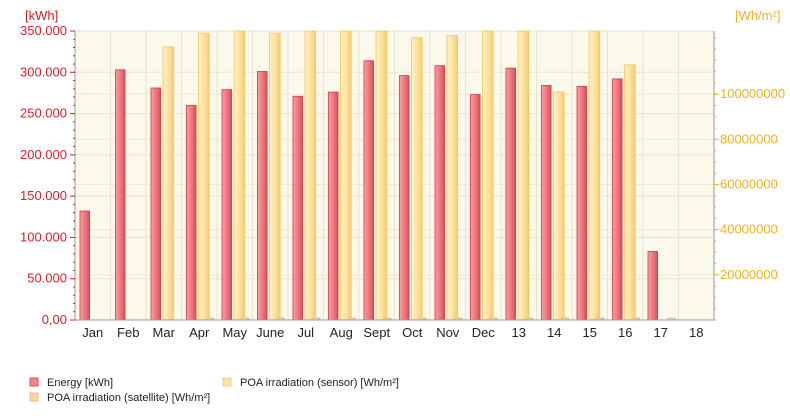  Describe the element at coordinates (484, 332) in the screenshot. I see `category-label: Dec` at that location.